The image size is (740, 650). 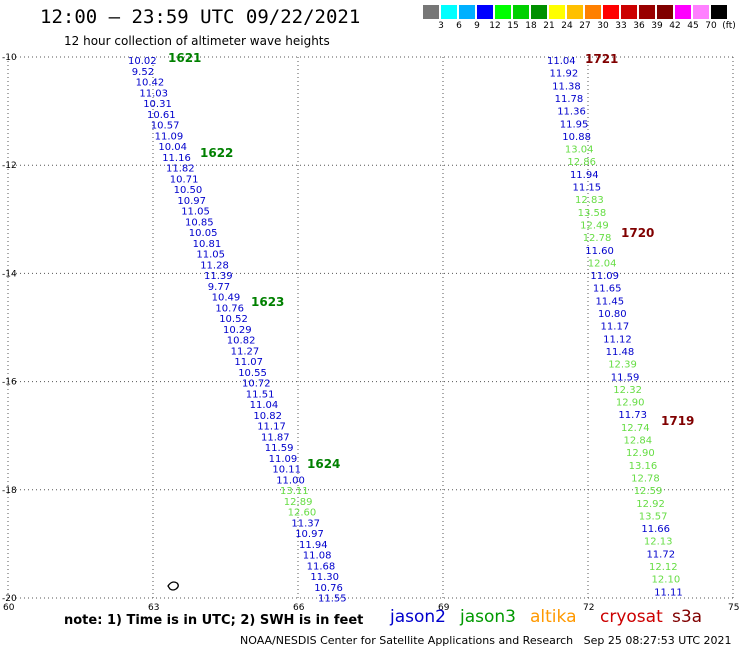 What do you see at coordinates (602, 263) in the screenshot?
I see `wave-height-value: 12.04` at bounding box center [602, 263].